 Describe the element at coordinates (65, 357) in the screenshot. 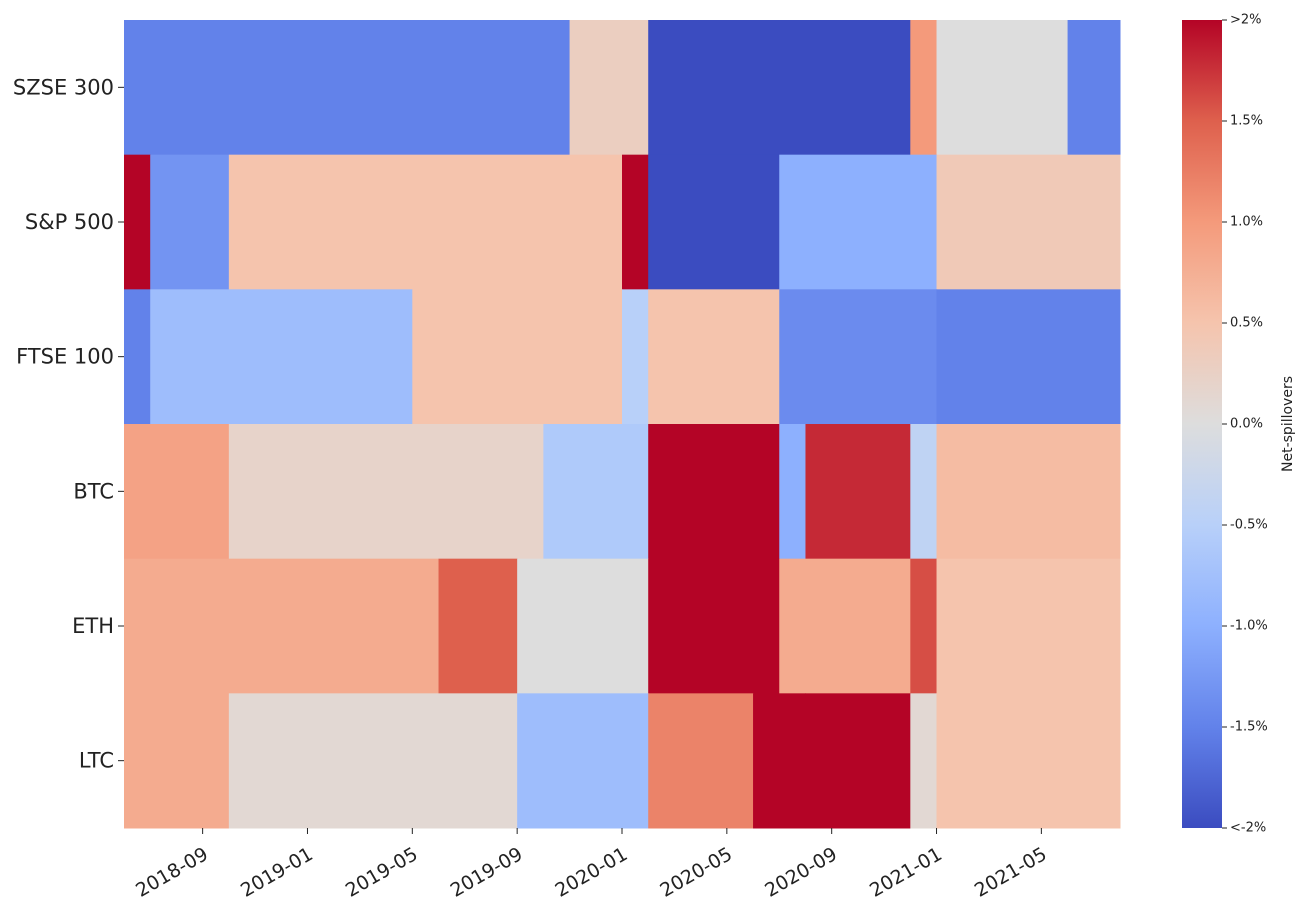

I see `row-label: FTSE 100` at that location.